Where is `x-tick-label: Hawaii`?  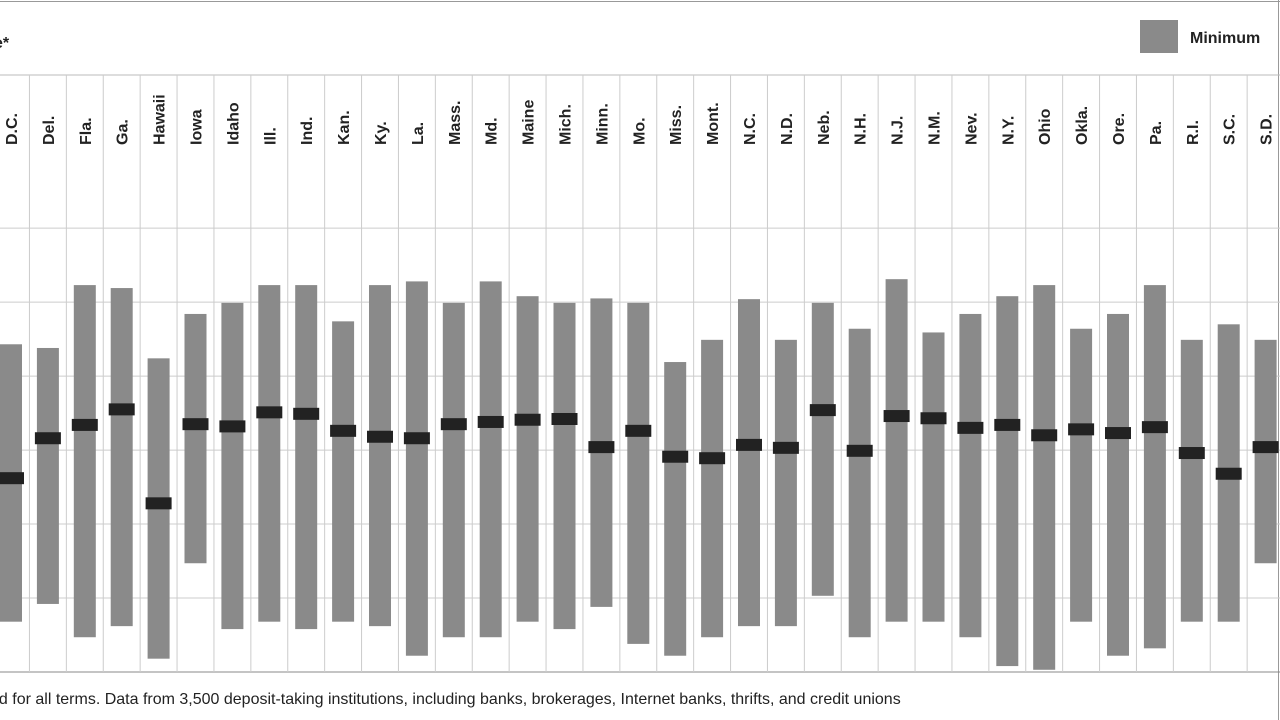 x-tick-label: Hawaii is located at coordinates (160, 119).